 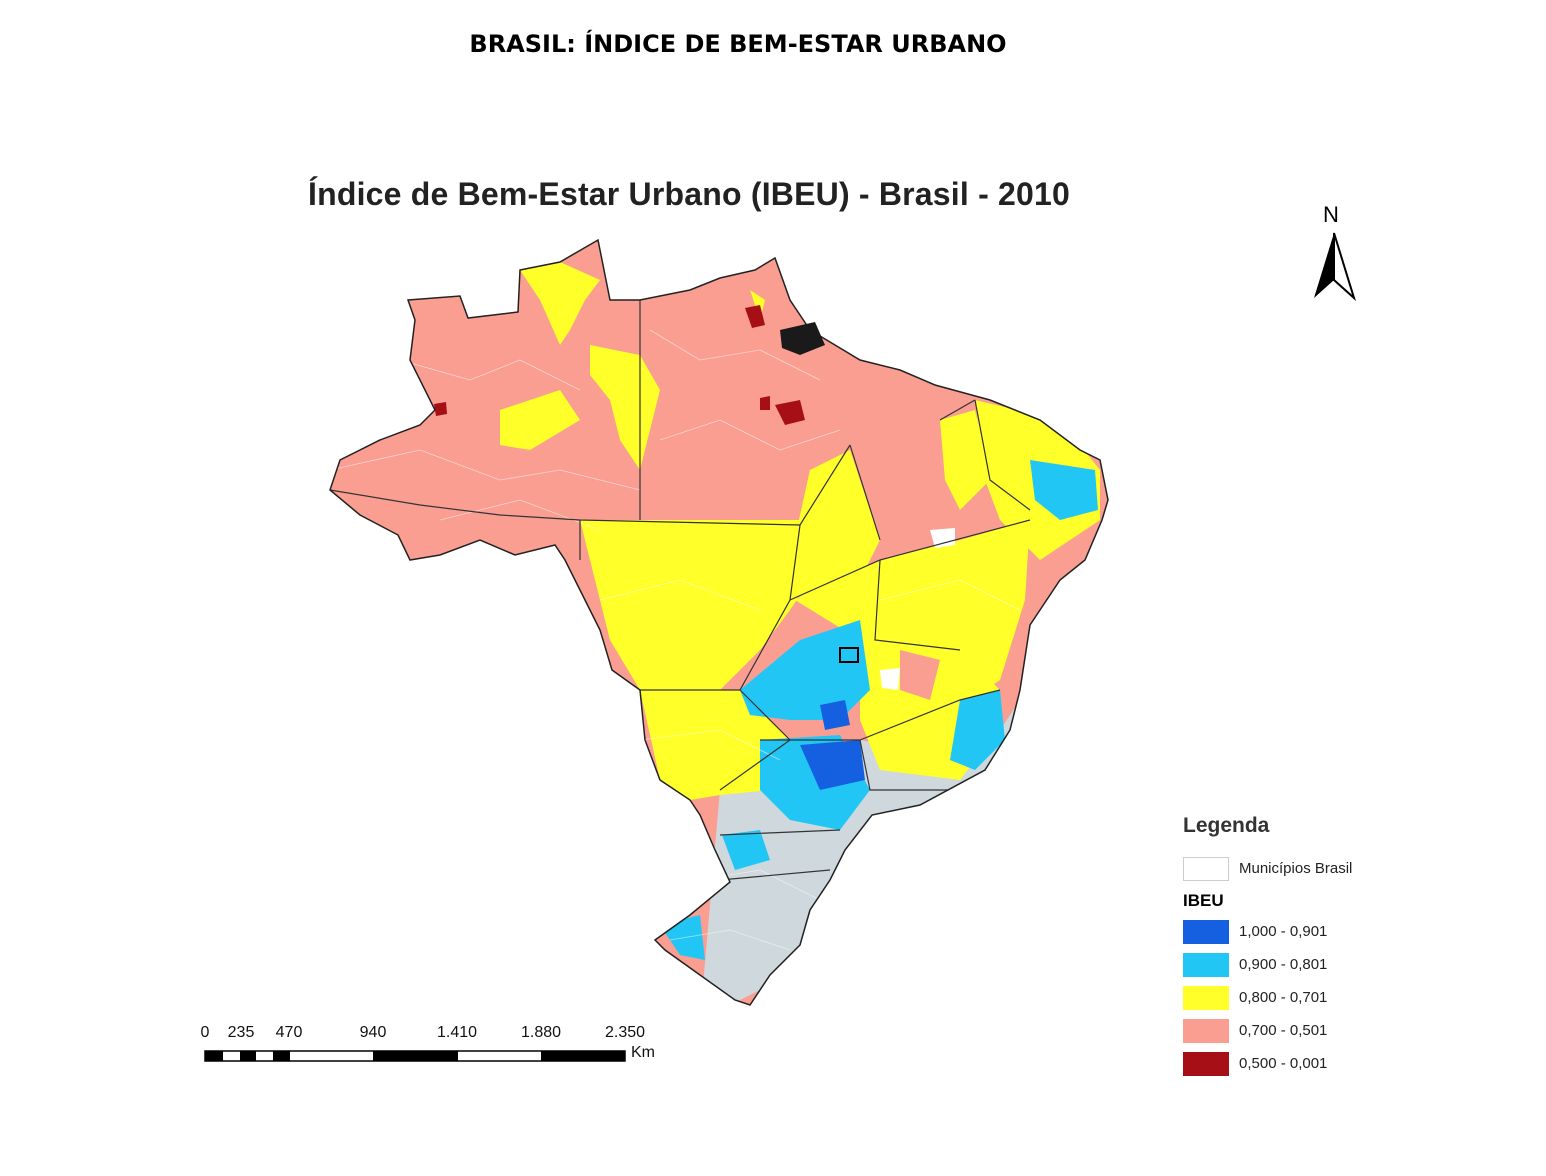 What do you see at coordinates (977, 730) in the screenshot?
I see `region-espirito-santo` at bounding box center [977, 730].